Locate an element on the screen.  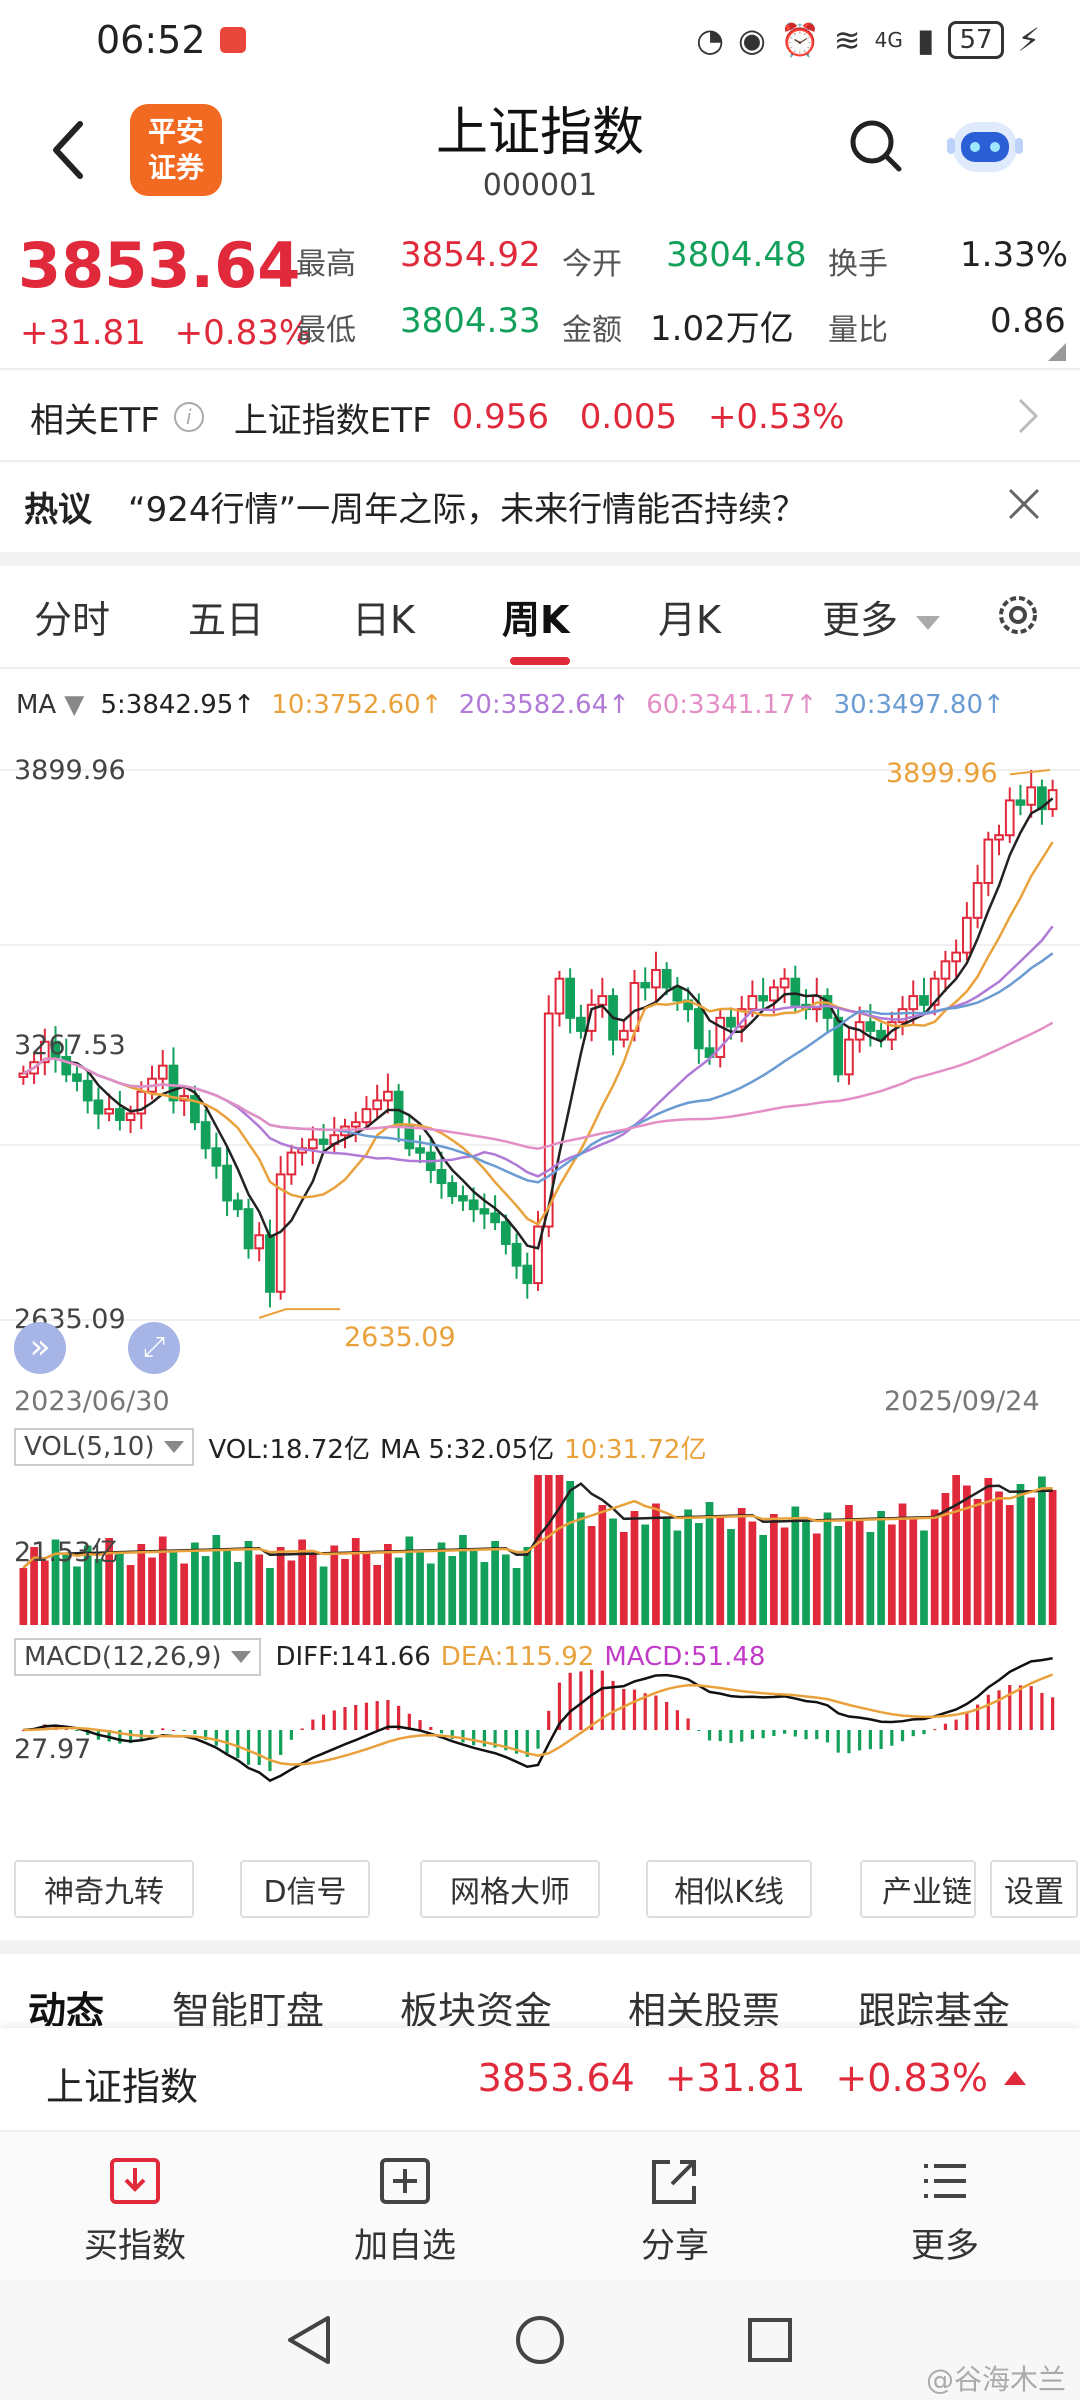
section-tab-related-stocks: 相关股票 is located at coordinates (704, 2007).